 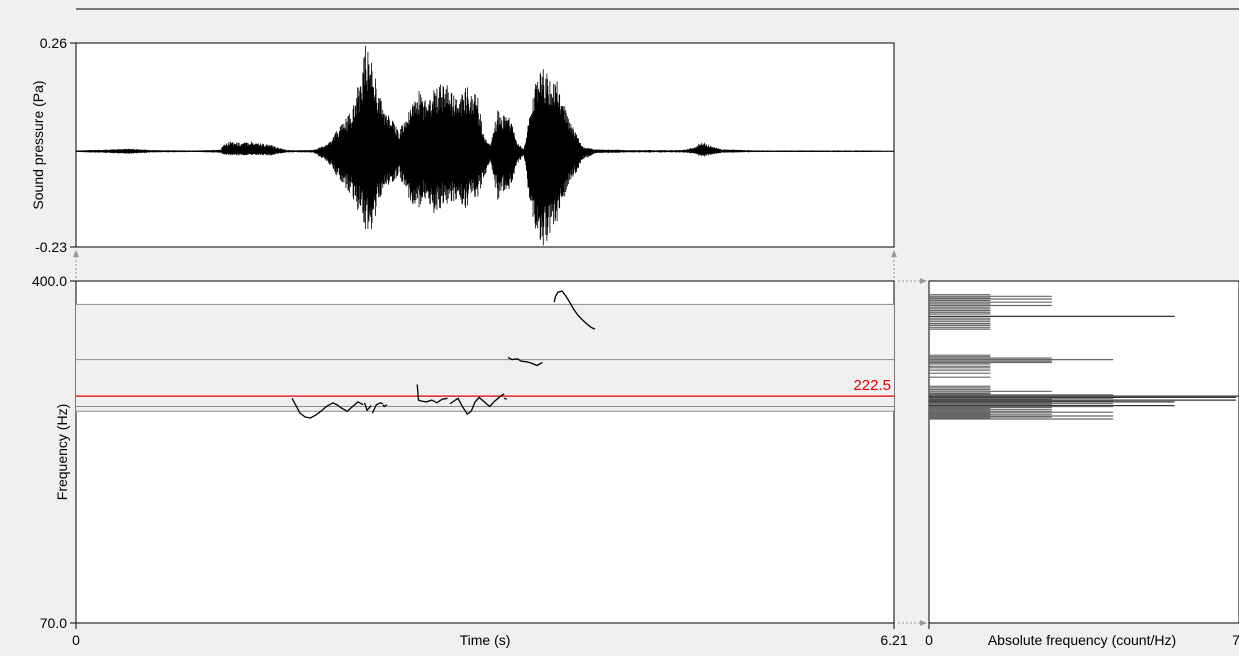 I want to click on pitch-xtick-end: 6.21, so click(x=893, y=640).